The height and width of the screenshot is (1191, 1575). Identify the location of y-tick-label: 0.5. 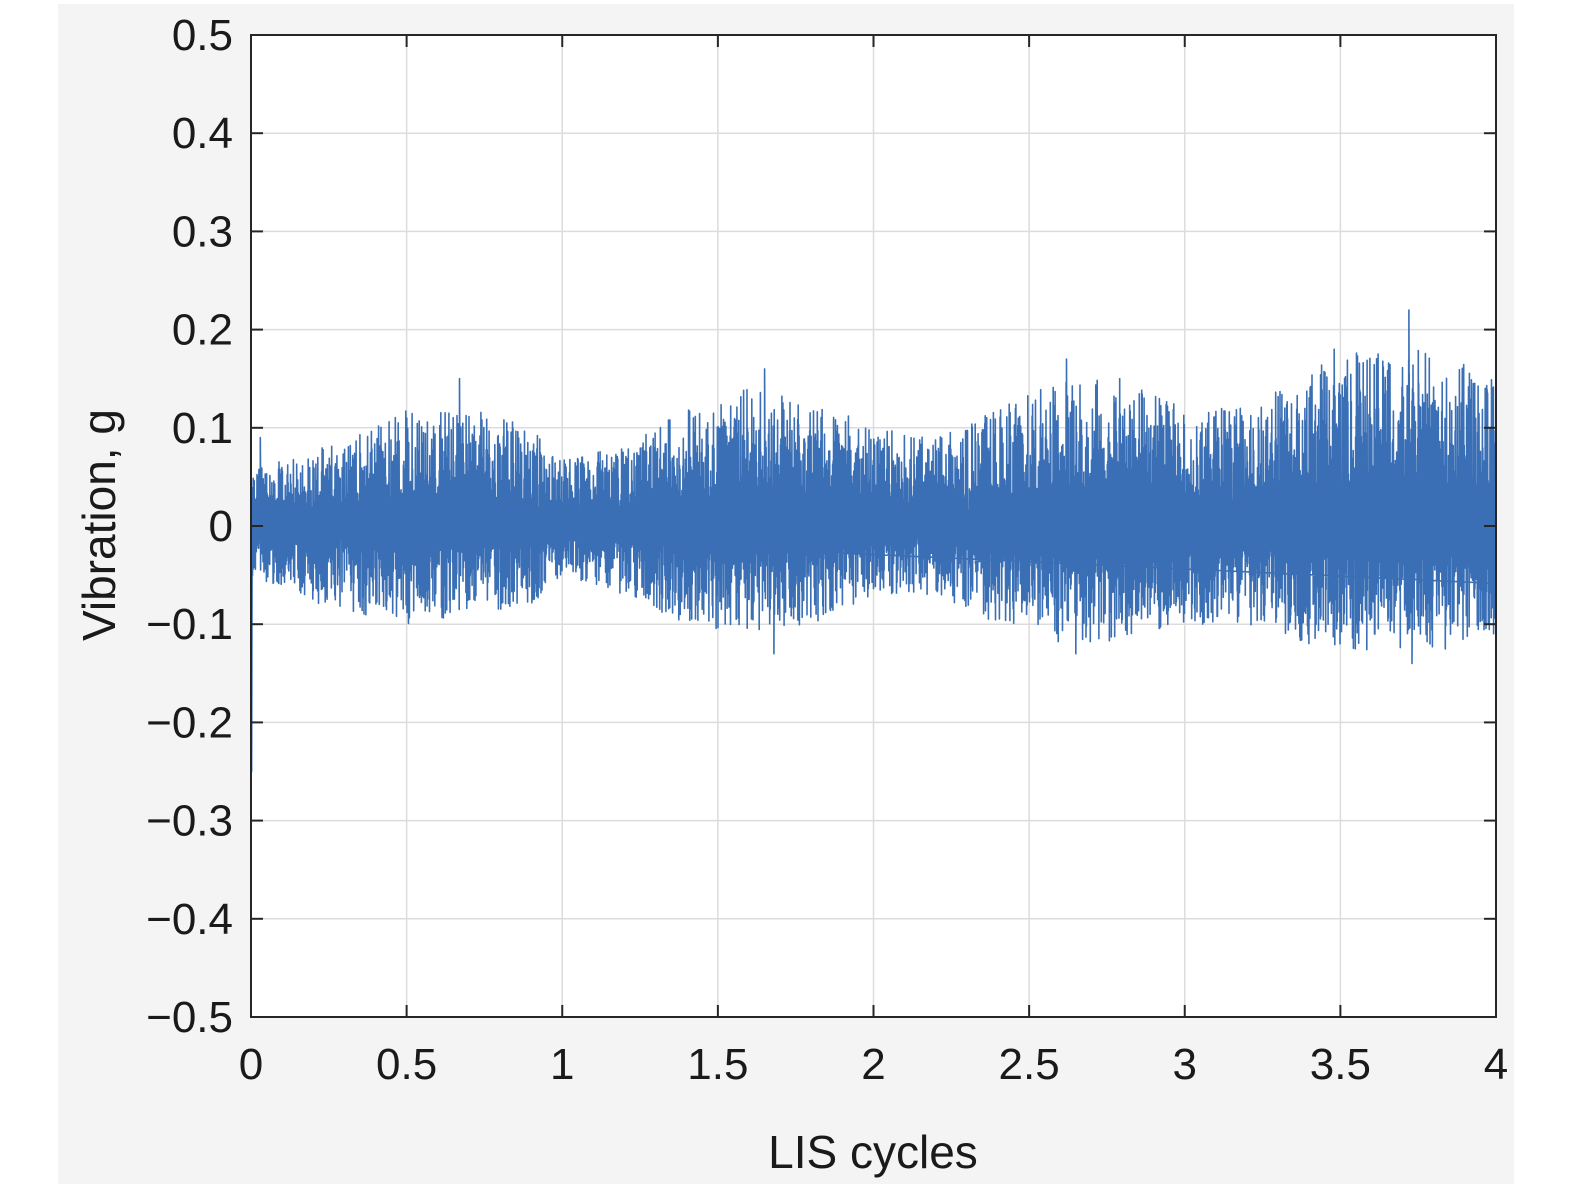
(202, 35).